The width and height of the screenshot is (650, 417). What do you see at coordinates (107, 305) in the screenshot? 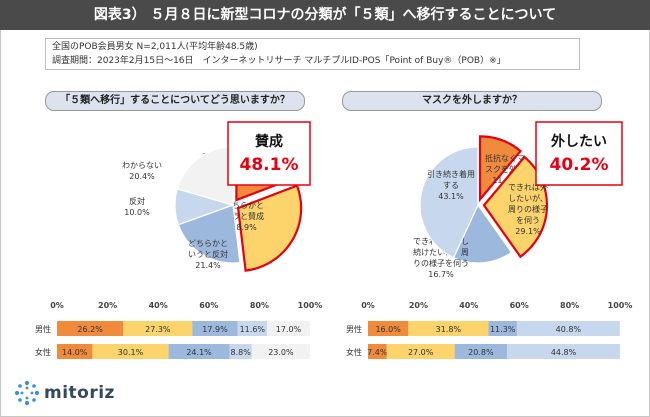
I see `left-bar-axis-tick-1: 20%` at bounding box center [107, 305].